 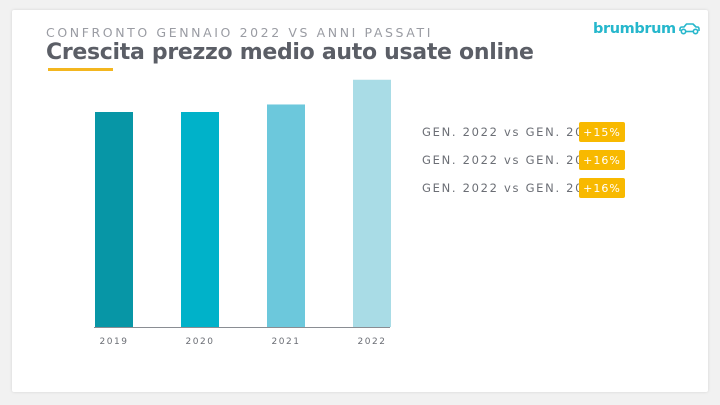 I want to click on comparison-row: GEN. 2022 vs GEN. 2019 +16%, so click(x=523, y=188).